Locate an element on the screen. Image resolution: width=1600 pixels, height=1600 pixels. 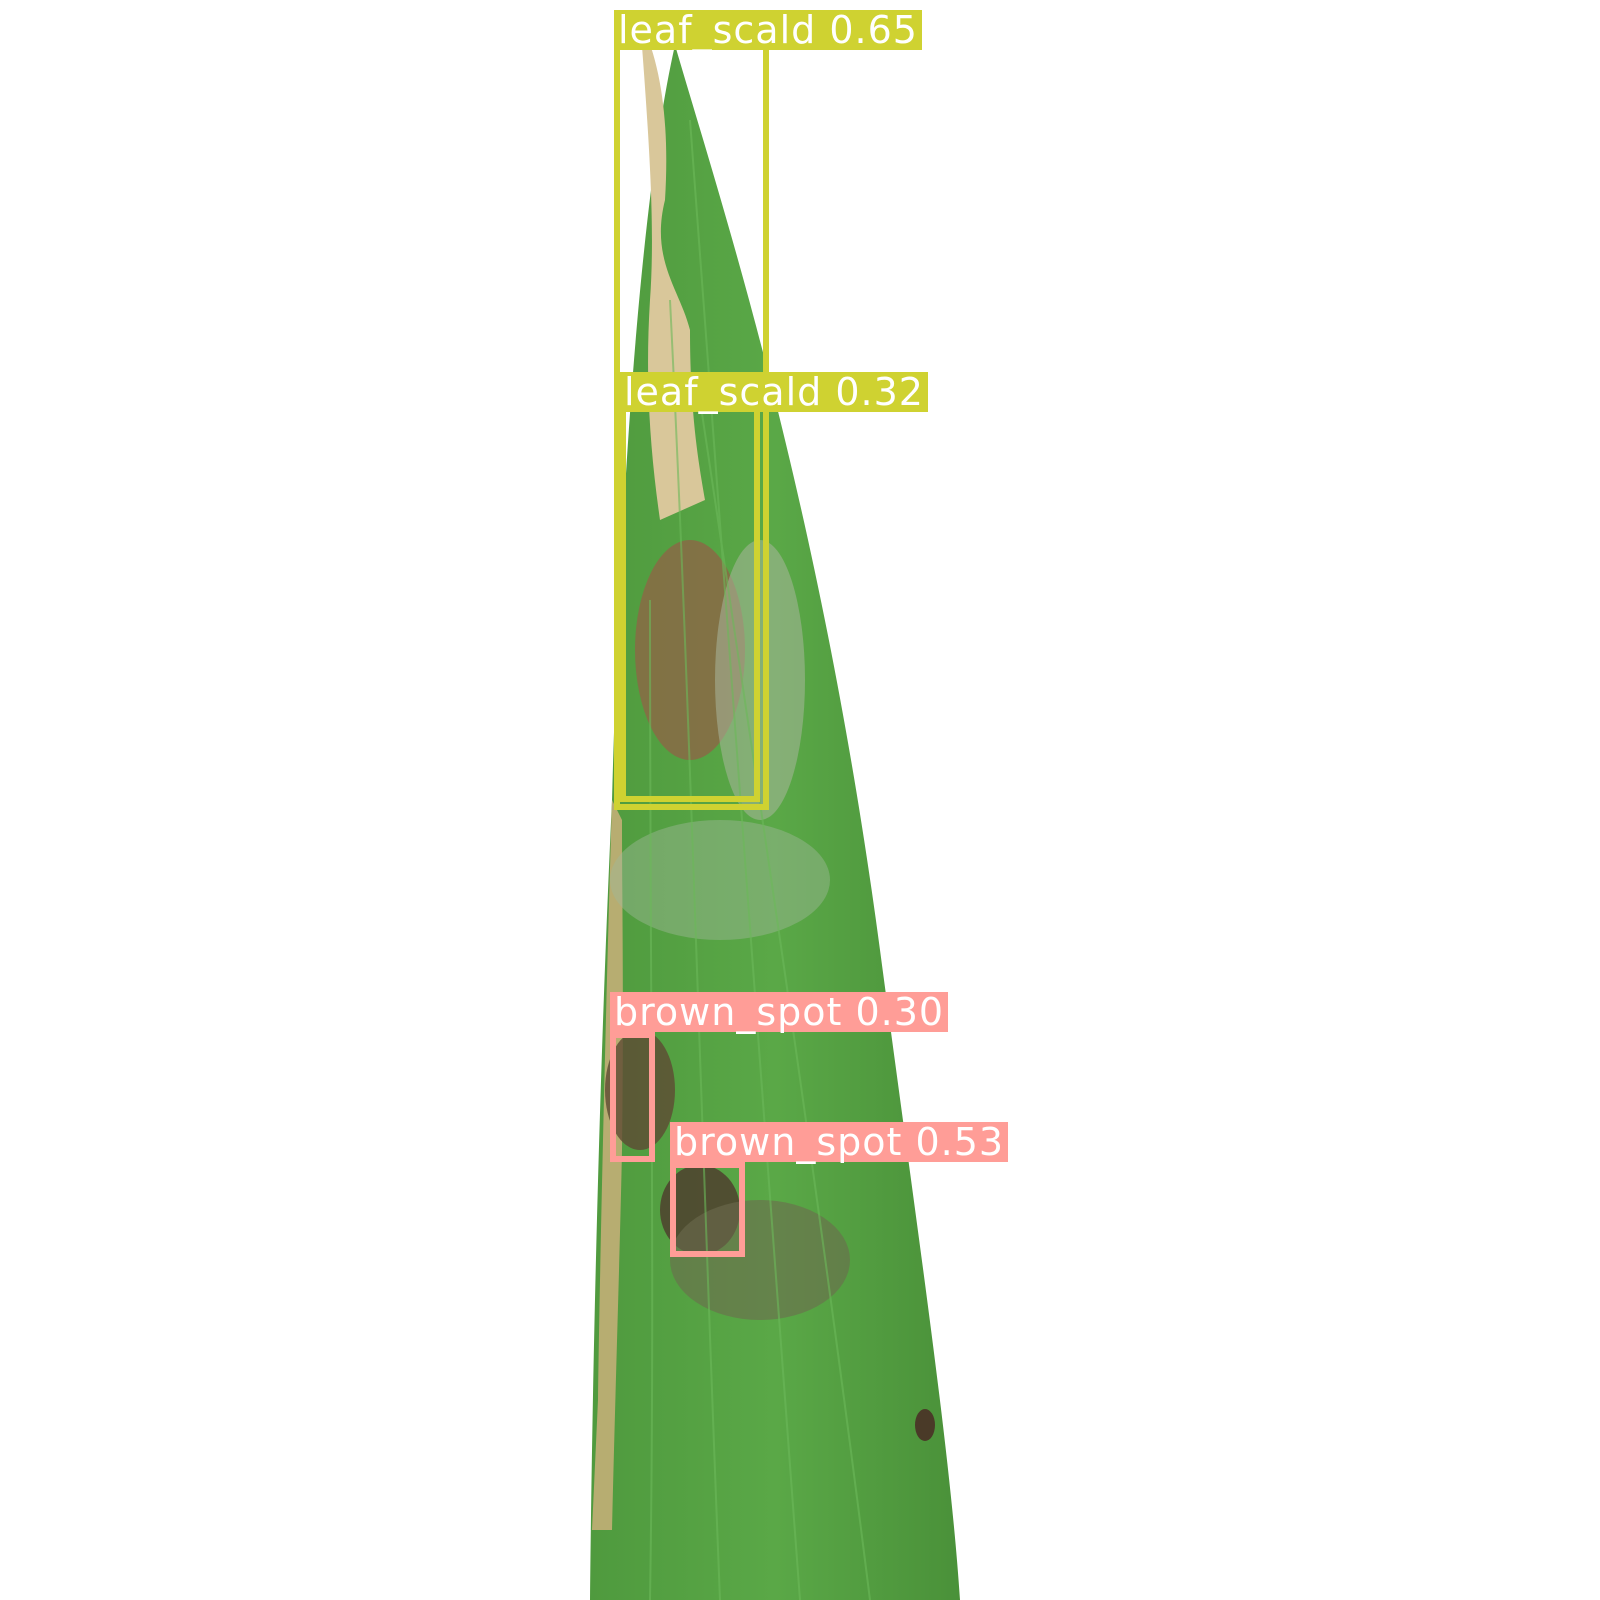
blight-patch is located at coordinates (720, 880).